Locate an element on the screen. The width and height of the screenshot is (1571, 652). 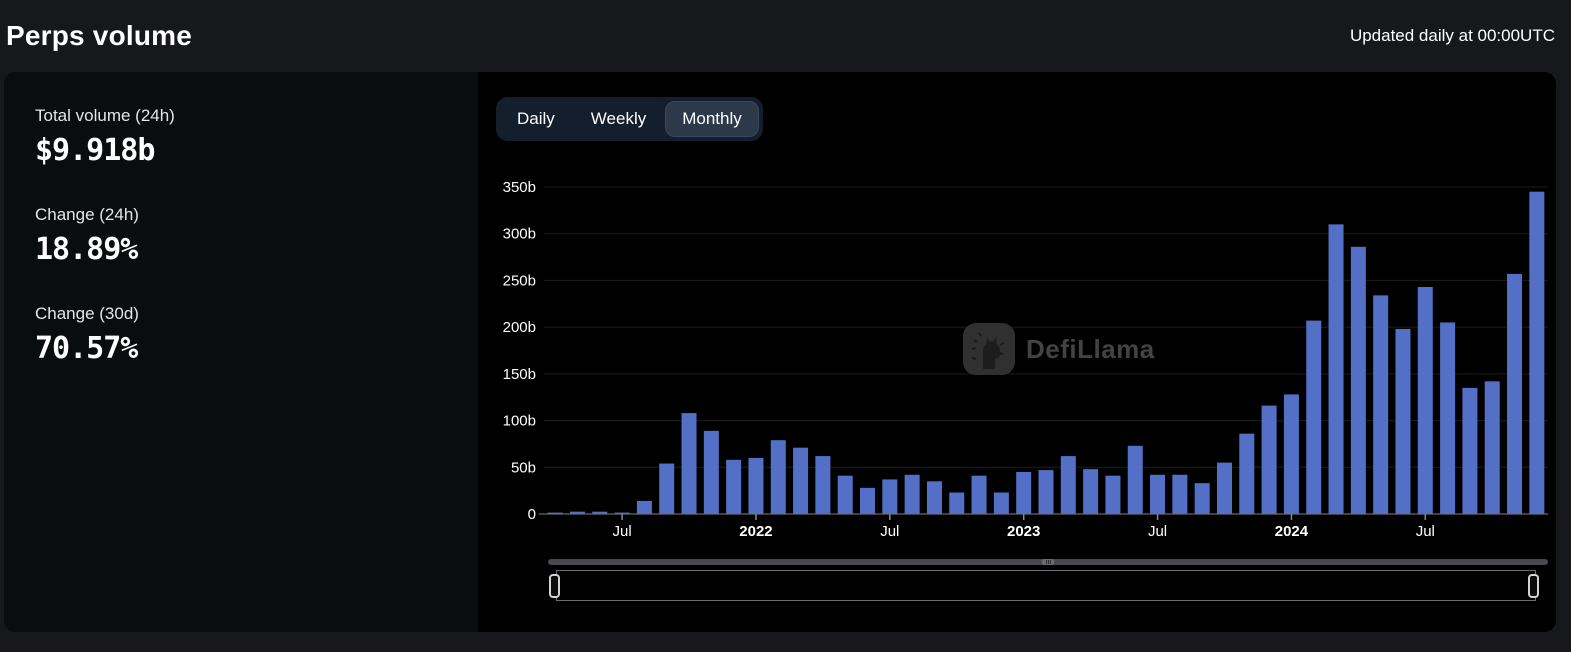
bar: 2022-05: 41b is located at coordinates (845, 494).